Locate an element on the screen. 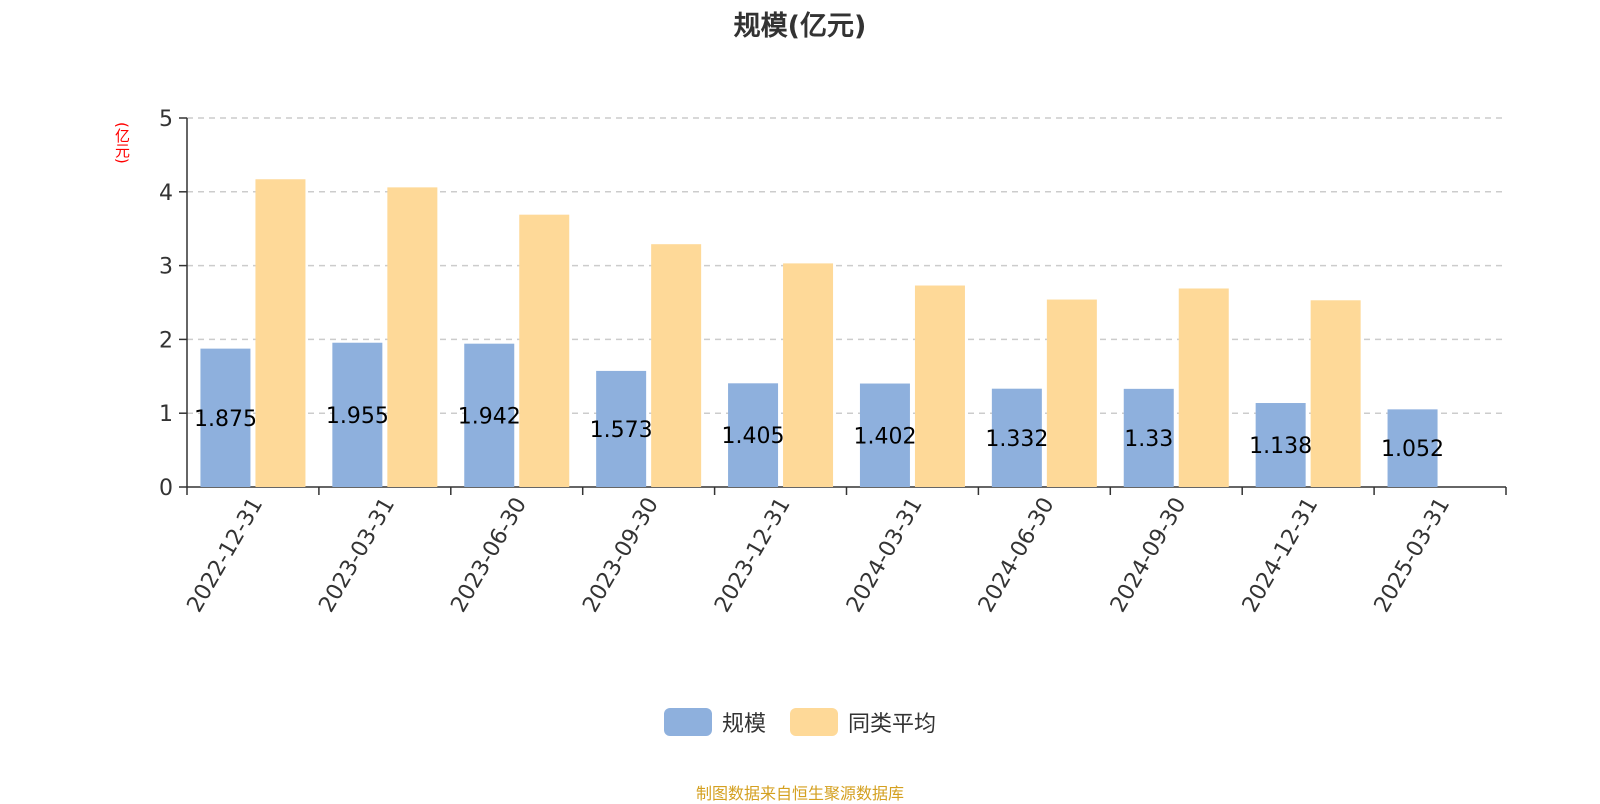 This screenshot has height=804, width=1600. legend-swatch-peer-average is located at coordinates (814, 722).